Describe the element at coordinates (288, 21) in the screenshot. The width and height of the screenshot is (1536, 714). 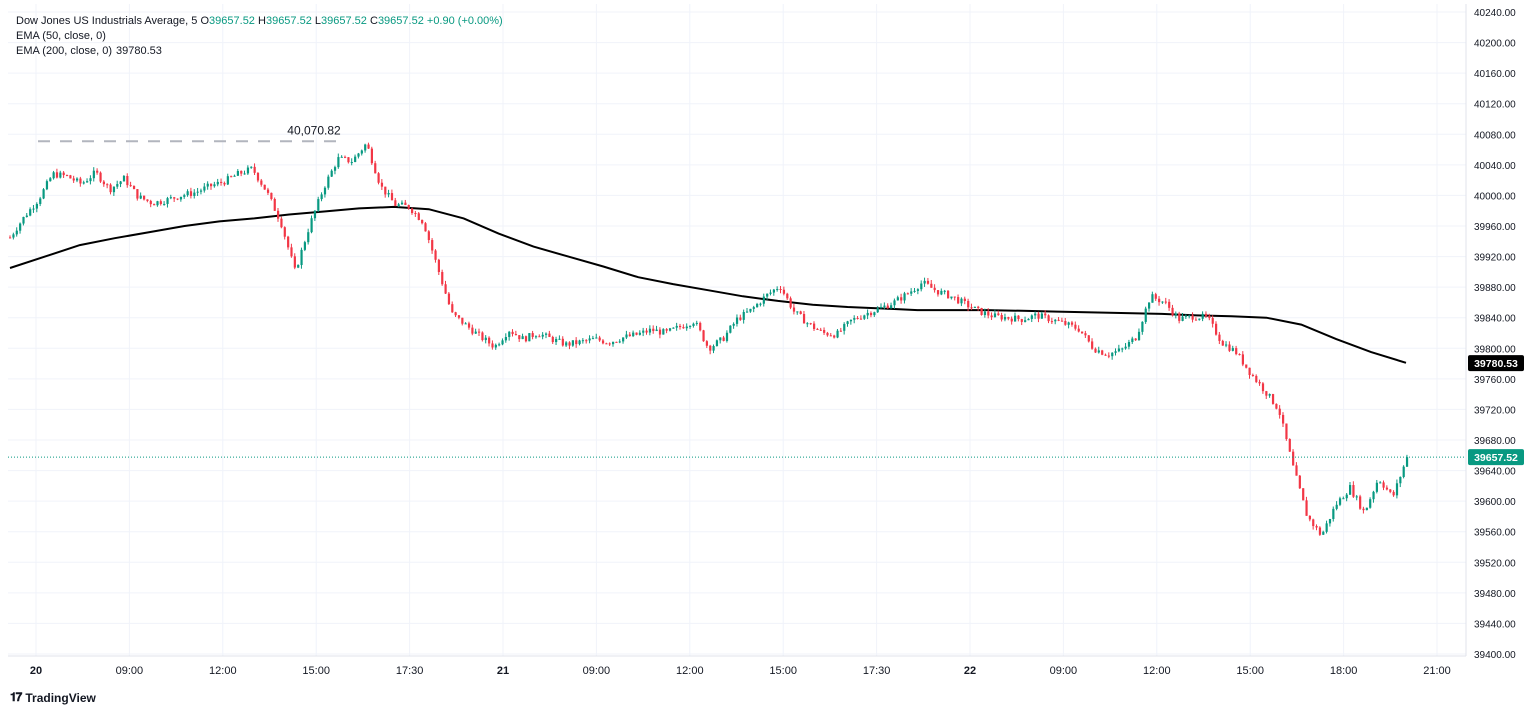
I see `high-value: 39657.52` at that location.